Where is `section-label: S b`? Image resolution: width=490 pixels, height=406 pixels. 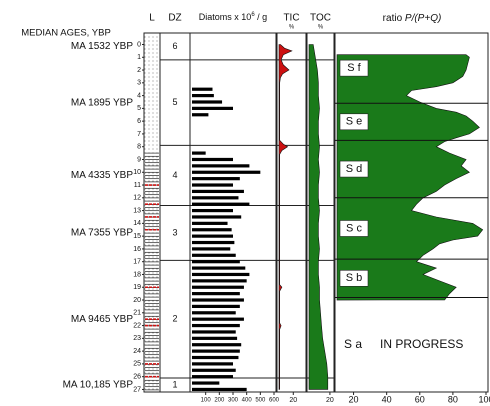
section-label: S b is located at coordinates (354, 278).